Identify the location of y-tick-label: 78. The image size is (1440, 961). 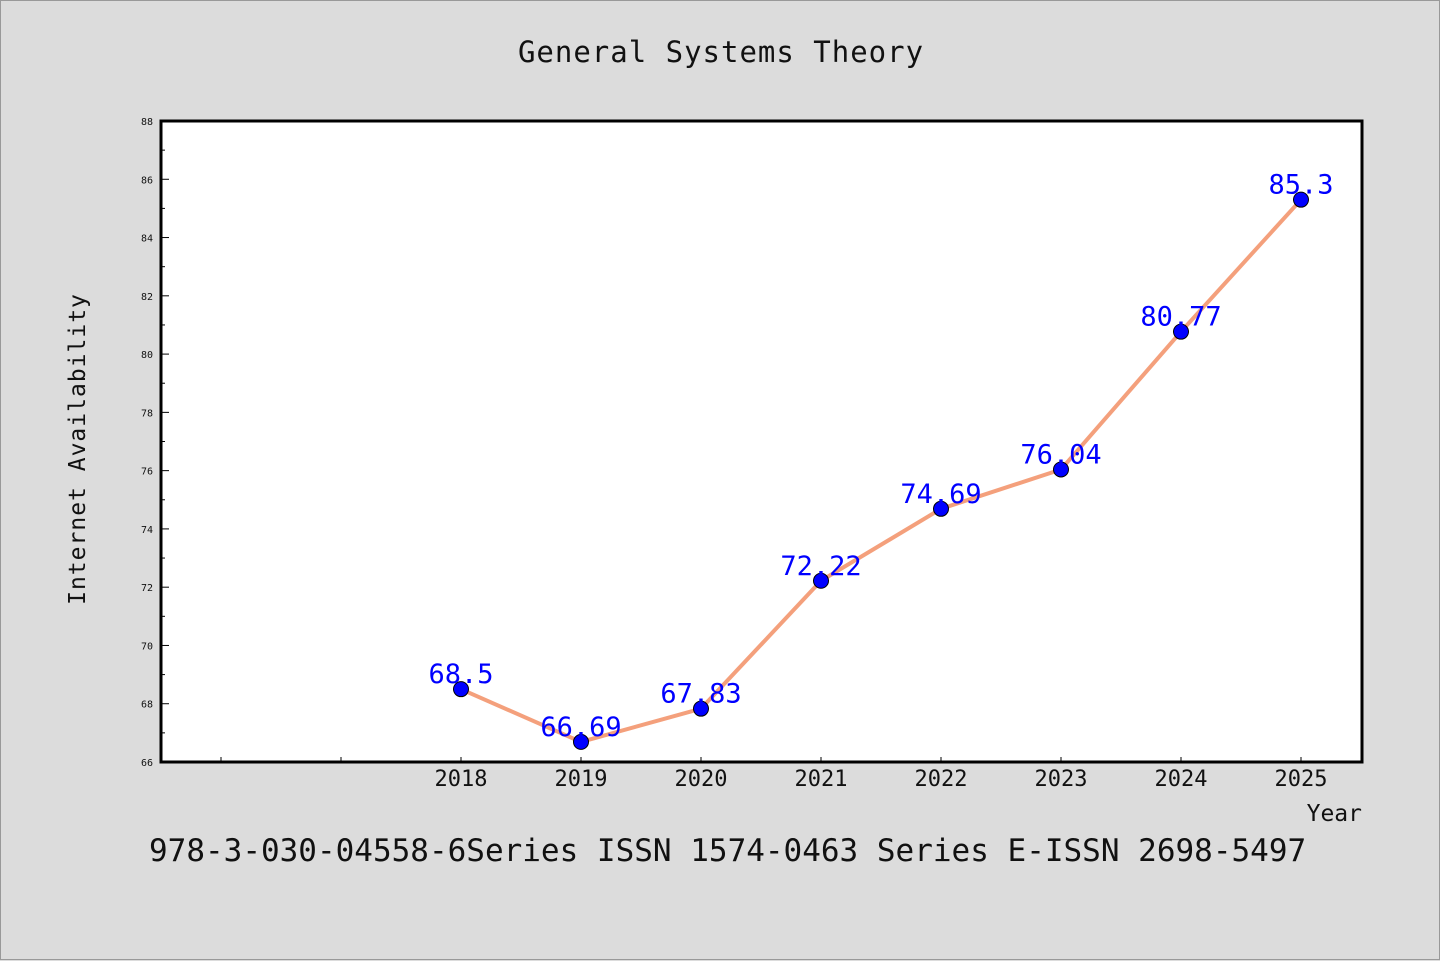
(147, 413).